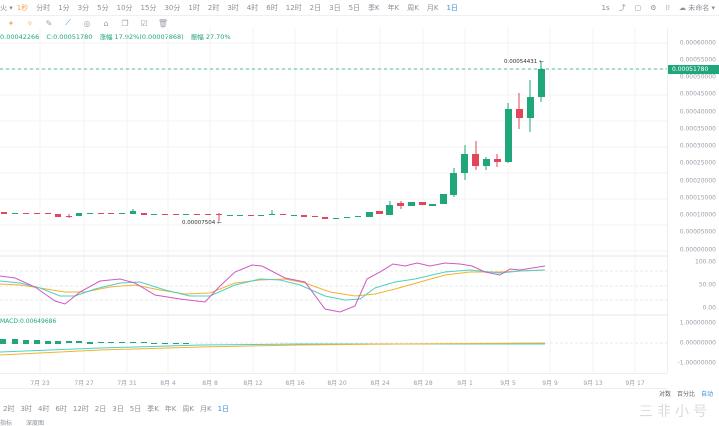 This screenshot has height=426, width=719. What do you see at coordinates (28, 321) in the screenshot?
I see `macd-label: MACD:0.00649686` at bounding box center [28, 321].